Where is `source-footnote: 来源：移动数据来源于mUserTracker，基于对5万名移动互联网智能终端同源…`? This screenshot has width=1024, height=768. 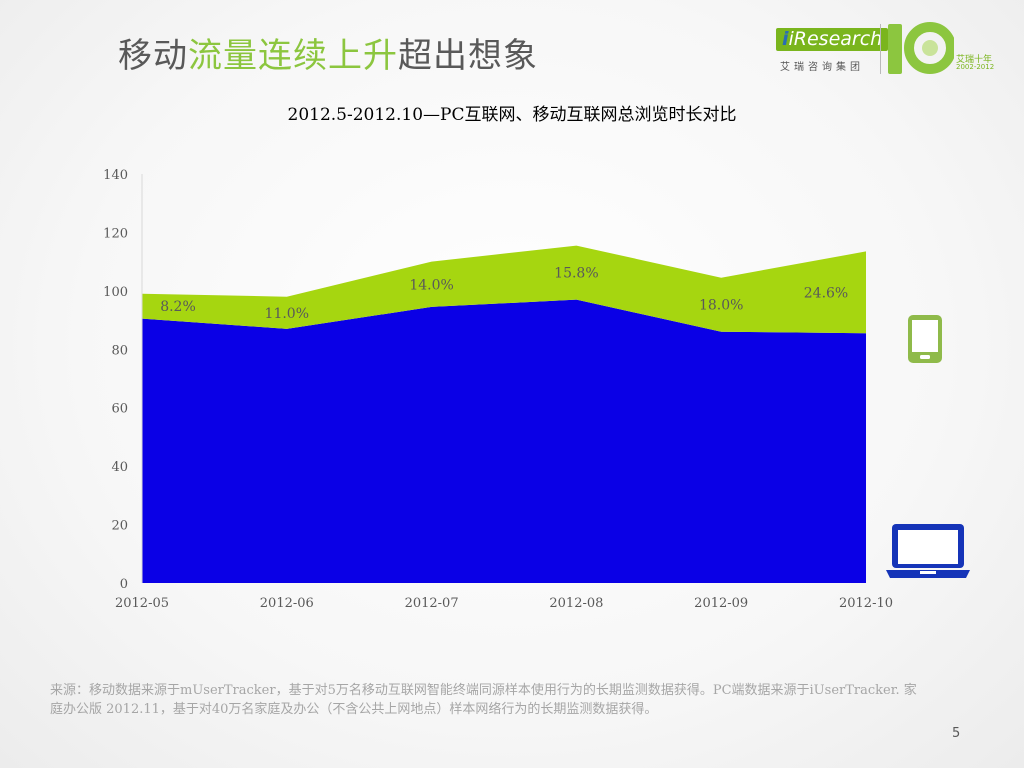 source-footnote: 来源：移动数据来源于mUserTracker，基于对5万名移动互联网智能终端同源… is located at coordinates (483, 700).